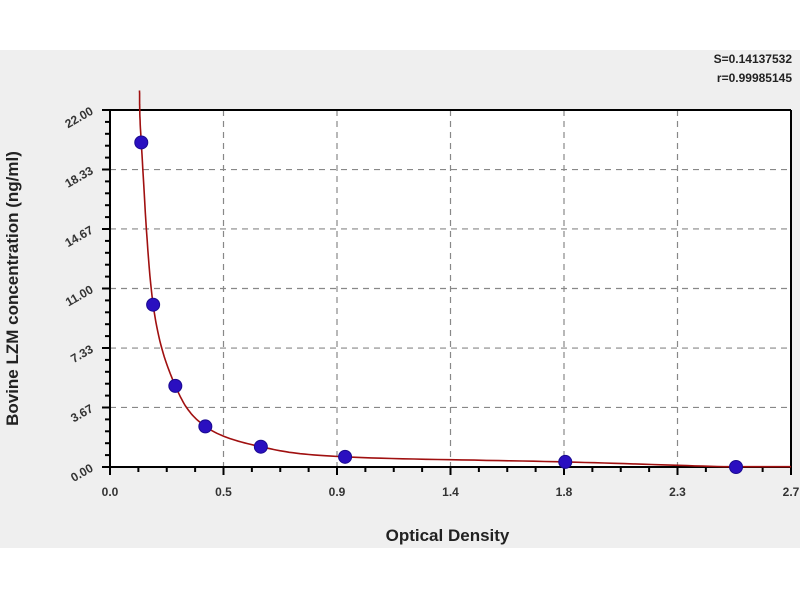  Describe the element at coordinates (337, 492) in the screenshot. I see `x-tick-label: 0.9` at that location.